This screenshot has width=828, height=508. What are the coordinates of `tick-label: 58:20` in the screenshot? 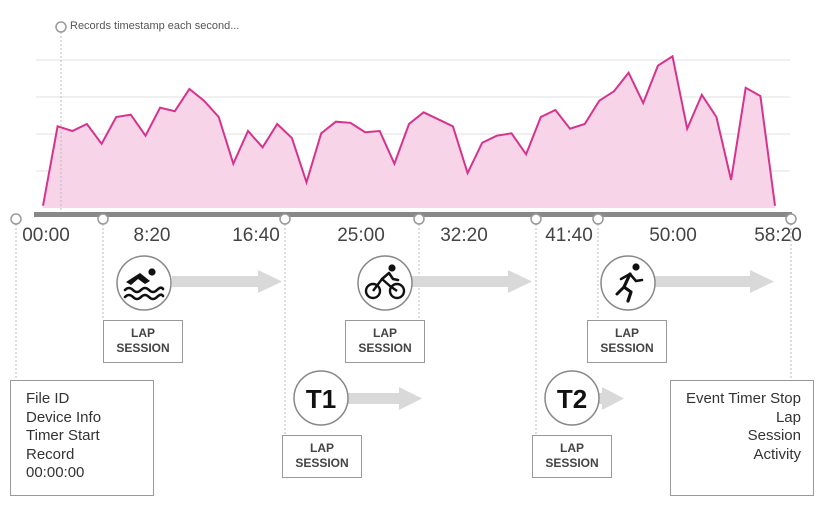 It's located at (778, 235).